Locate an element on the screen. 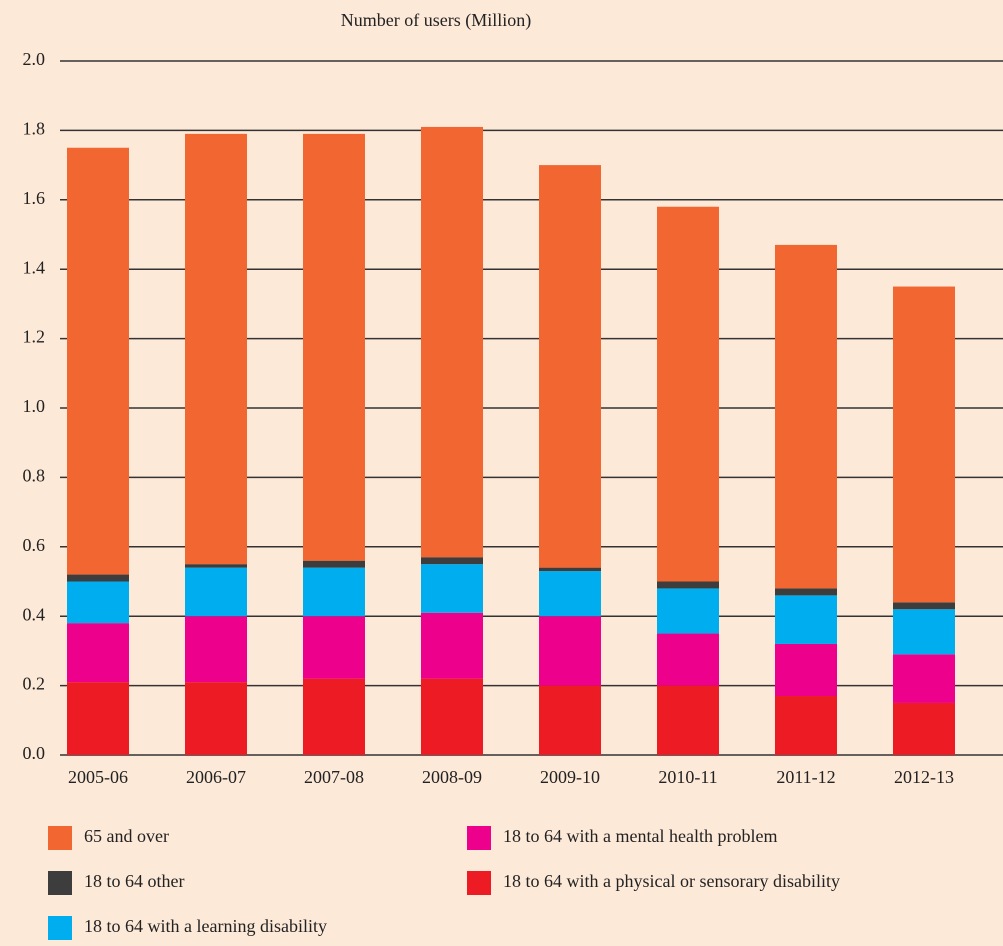 This screenshot has height=946, width=1003. x-tick-label: 2010-11 is located at coordinates (687, 777).